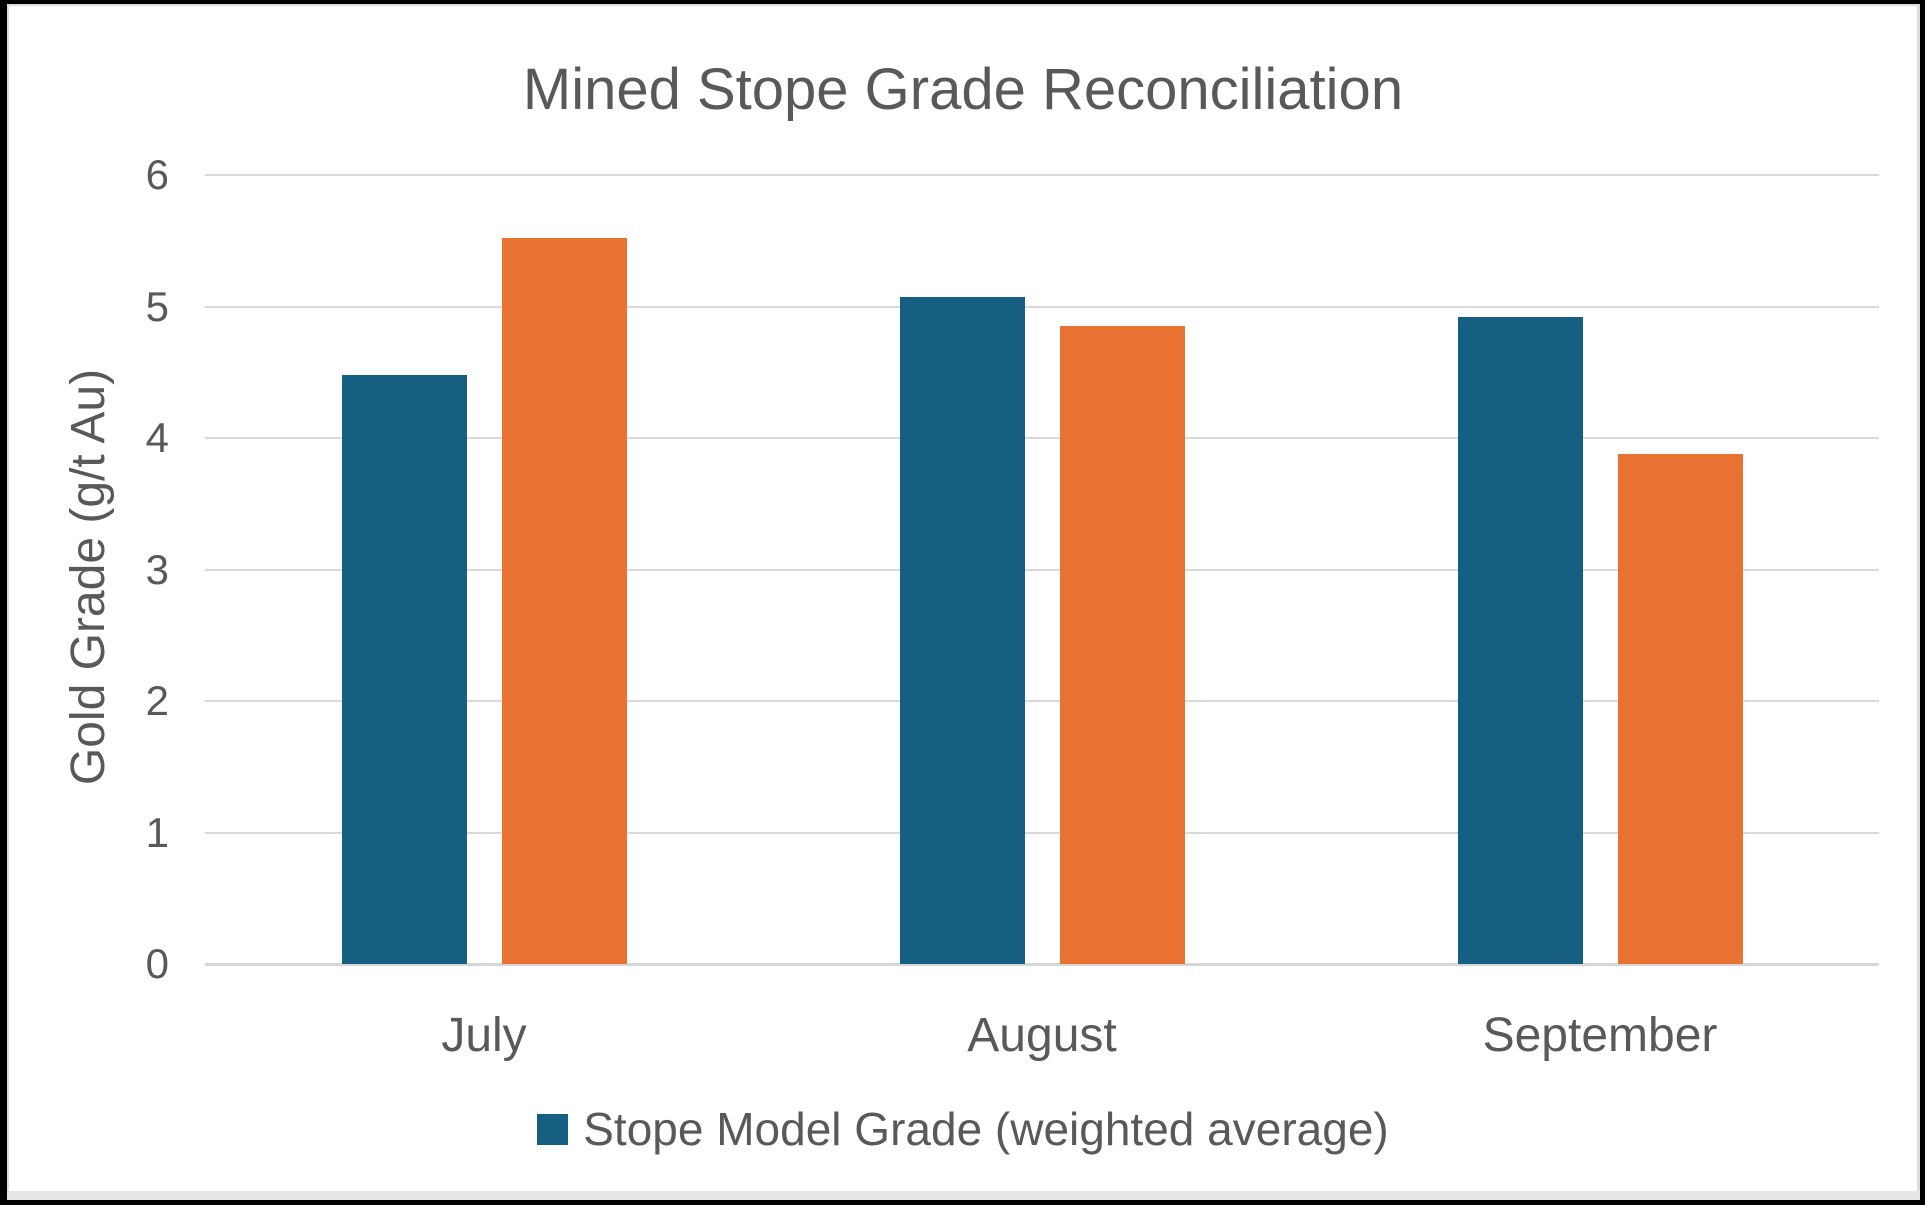 This screenshot has height=1205, width=1925. What do you see at coordinates (157, 306) in the screenshot?
I see `y-tick-label-5: 5` at bounding box center [157, 306].